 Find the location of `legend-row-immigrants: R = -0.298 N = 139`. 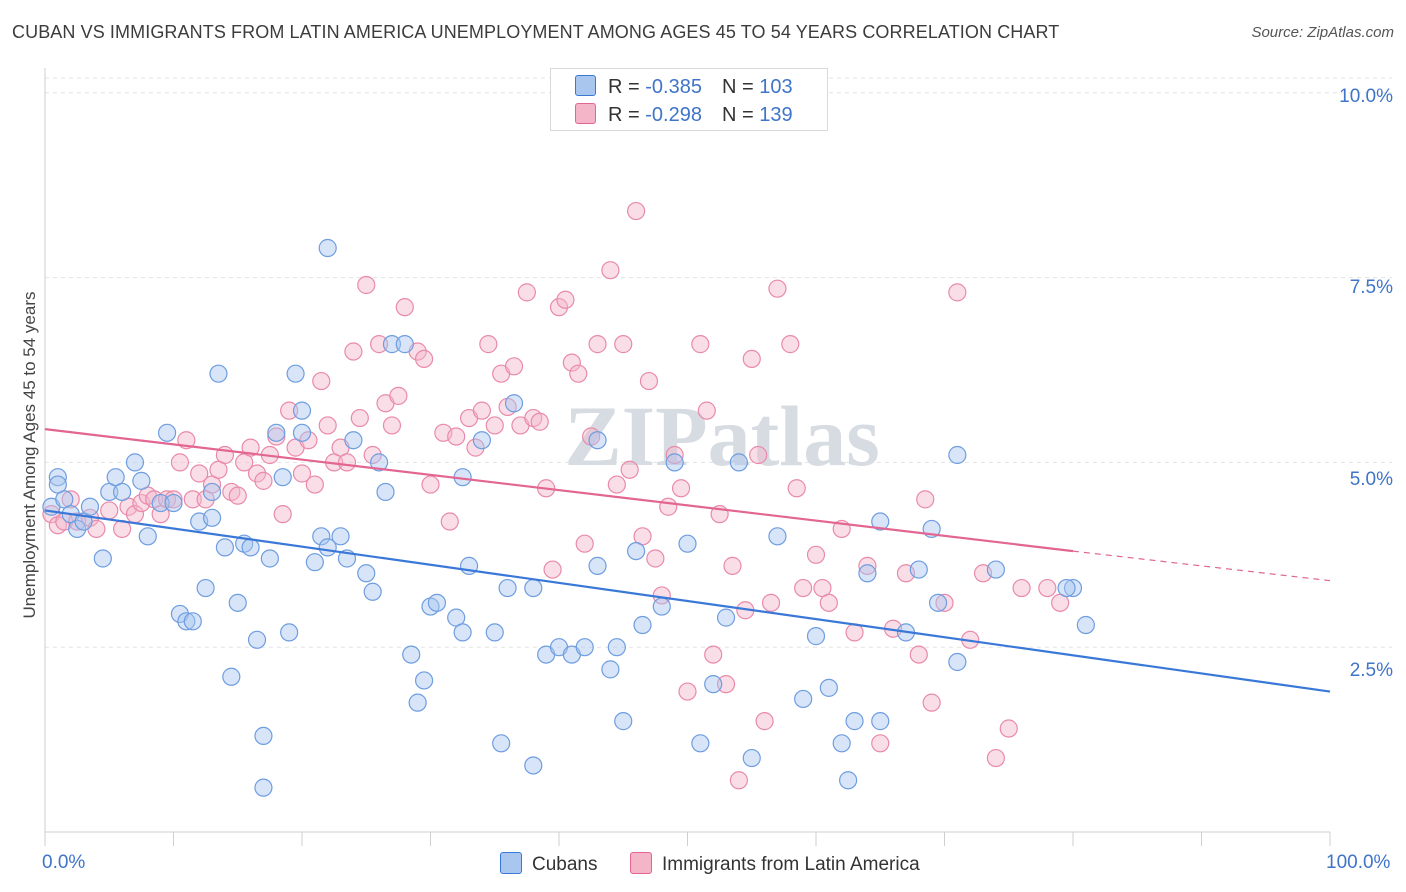

legend-row-immigrants: R = -0.298 N = 139 is located at coordinates (684, 115).